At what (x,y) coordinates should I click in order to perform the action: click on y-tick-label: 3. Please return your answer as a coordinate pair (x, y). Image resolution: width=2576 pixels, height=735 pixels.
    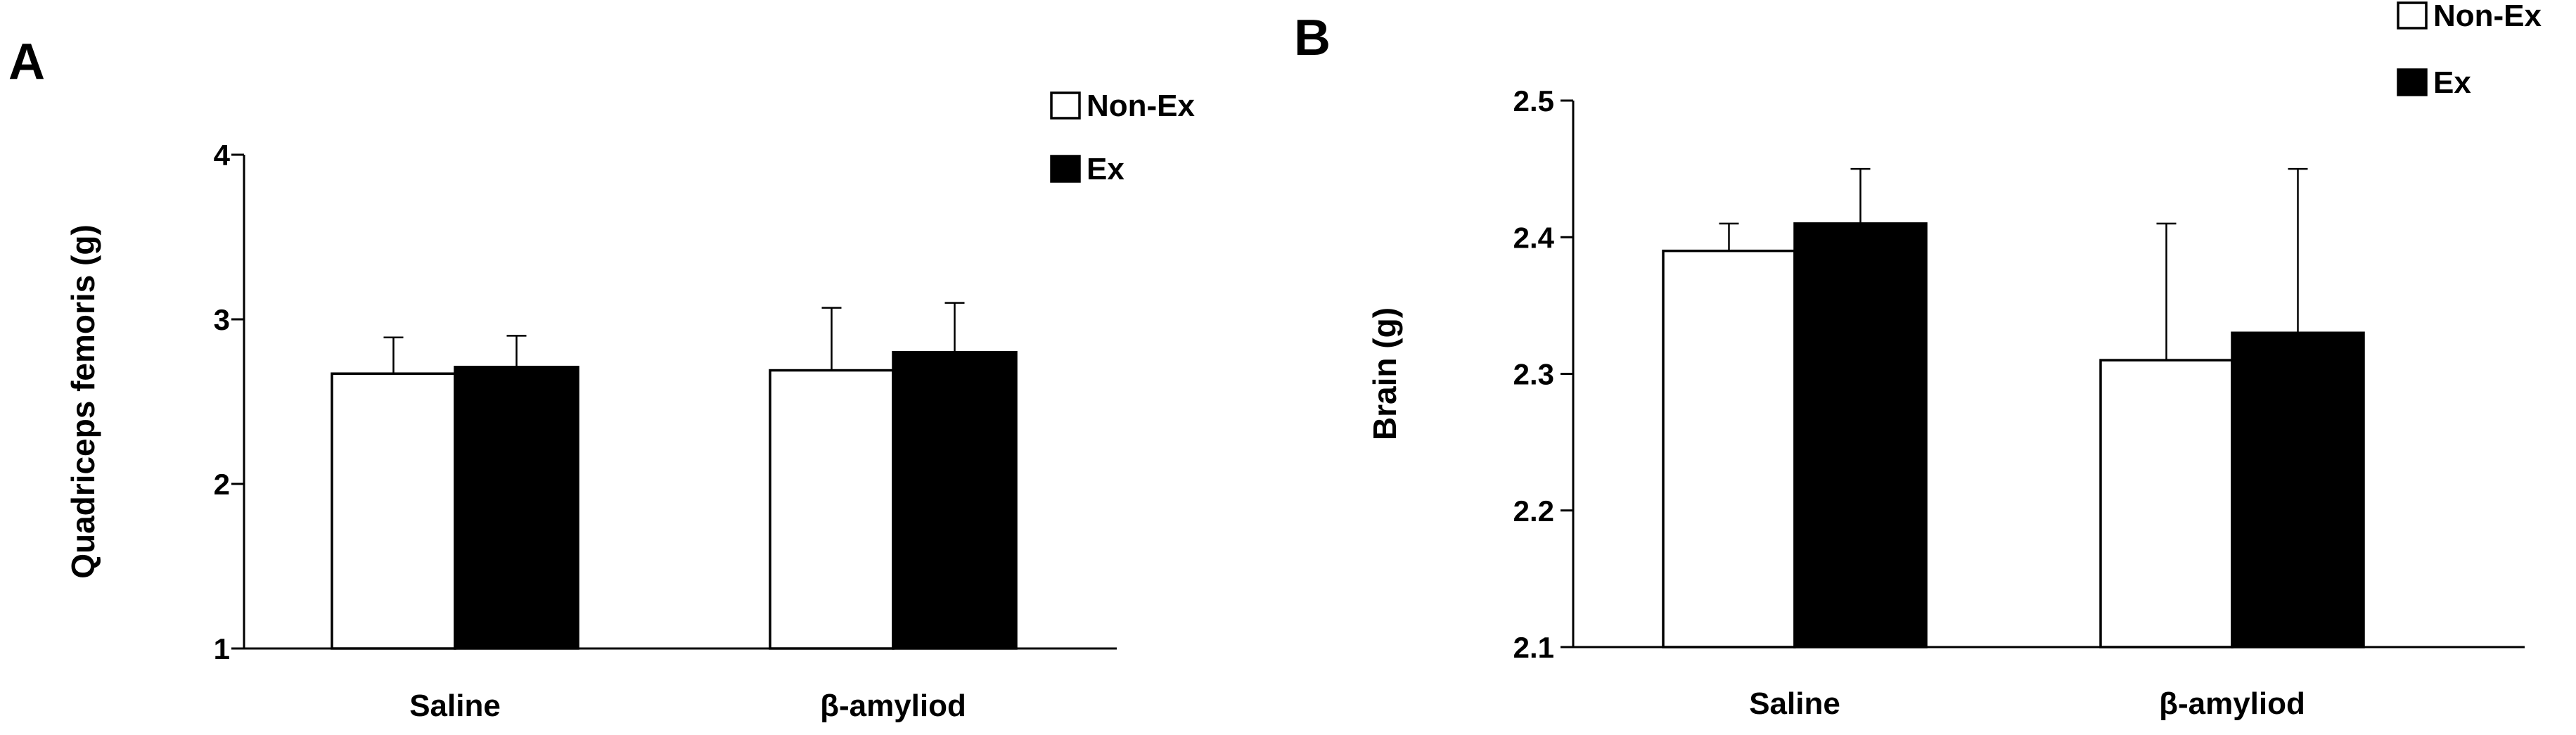
    Looking at the image, I should click on (222, 319).